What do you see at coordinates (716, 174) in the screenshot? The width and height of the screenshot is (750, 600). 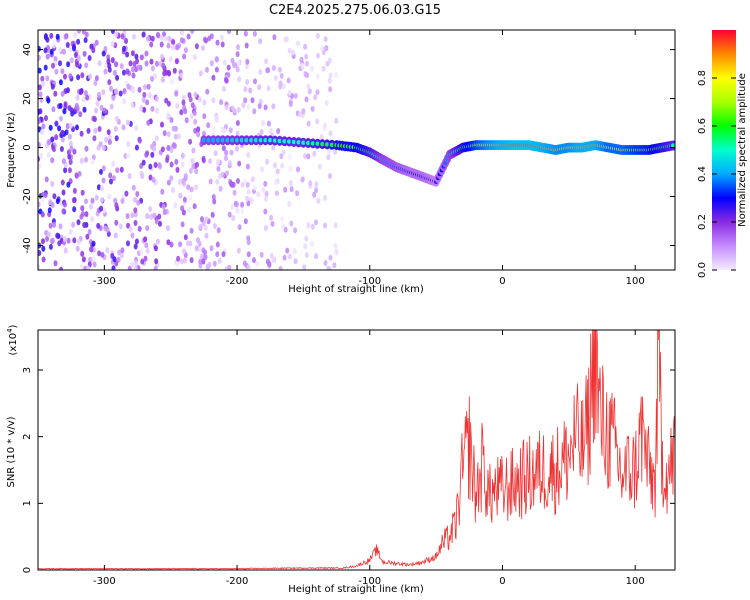 I see `colorbar-ticks: 0.0 0.2 0.4 0.6 0.8` at bounding box center [716, 174].